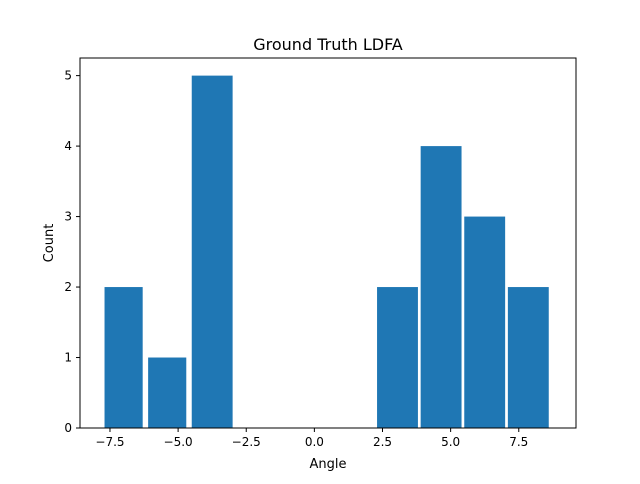 This screenshot has height=484, width=640. What do you see at coordinates (382, 442) in the screenshot?
I see `x-tick-label-4: 2.5` at bounding box center [382, 442].